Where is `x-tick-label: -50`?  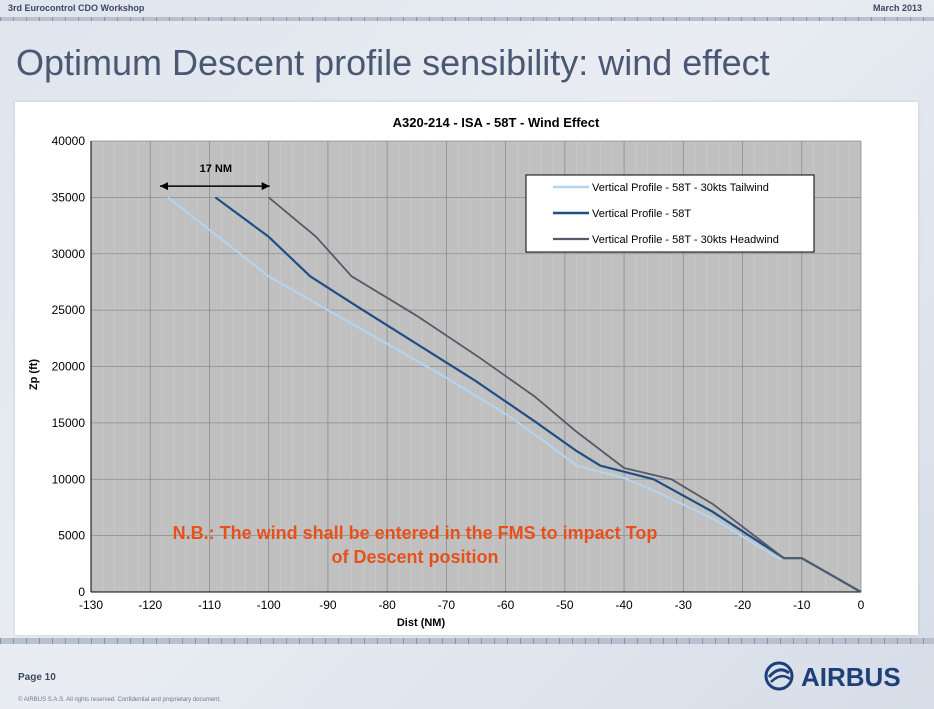
x-tick-label: -50 is located at coordinates (565, 605).